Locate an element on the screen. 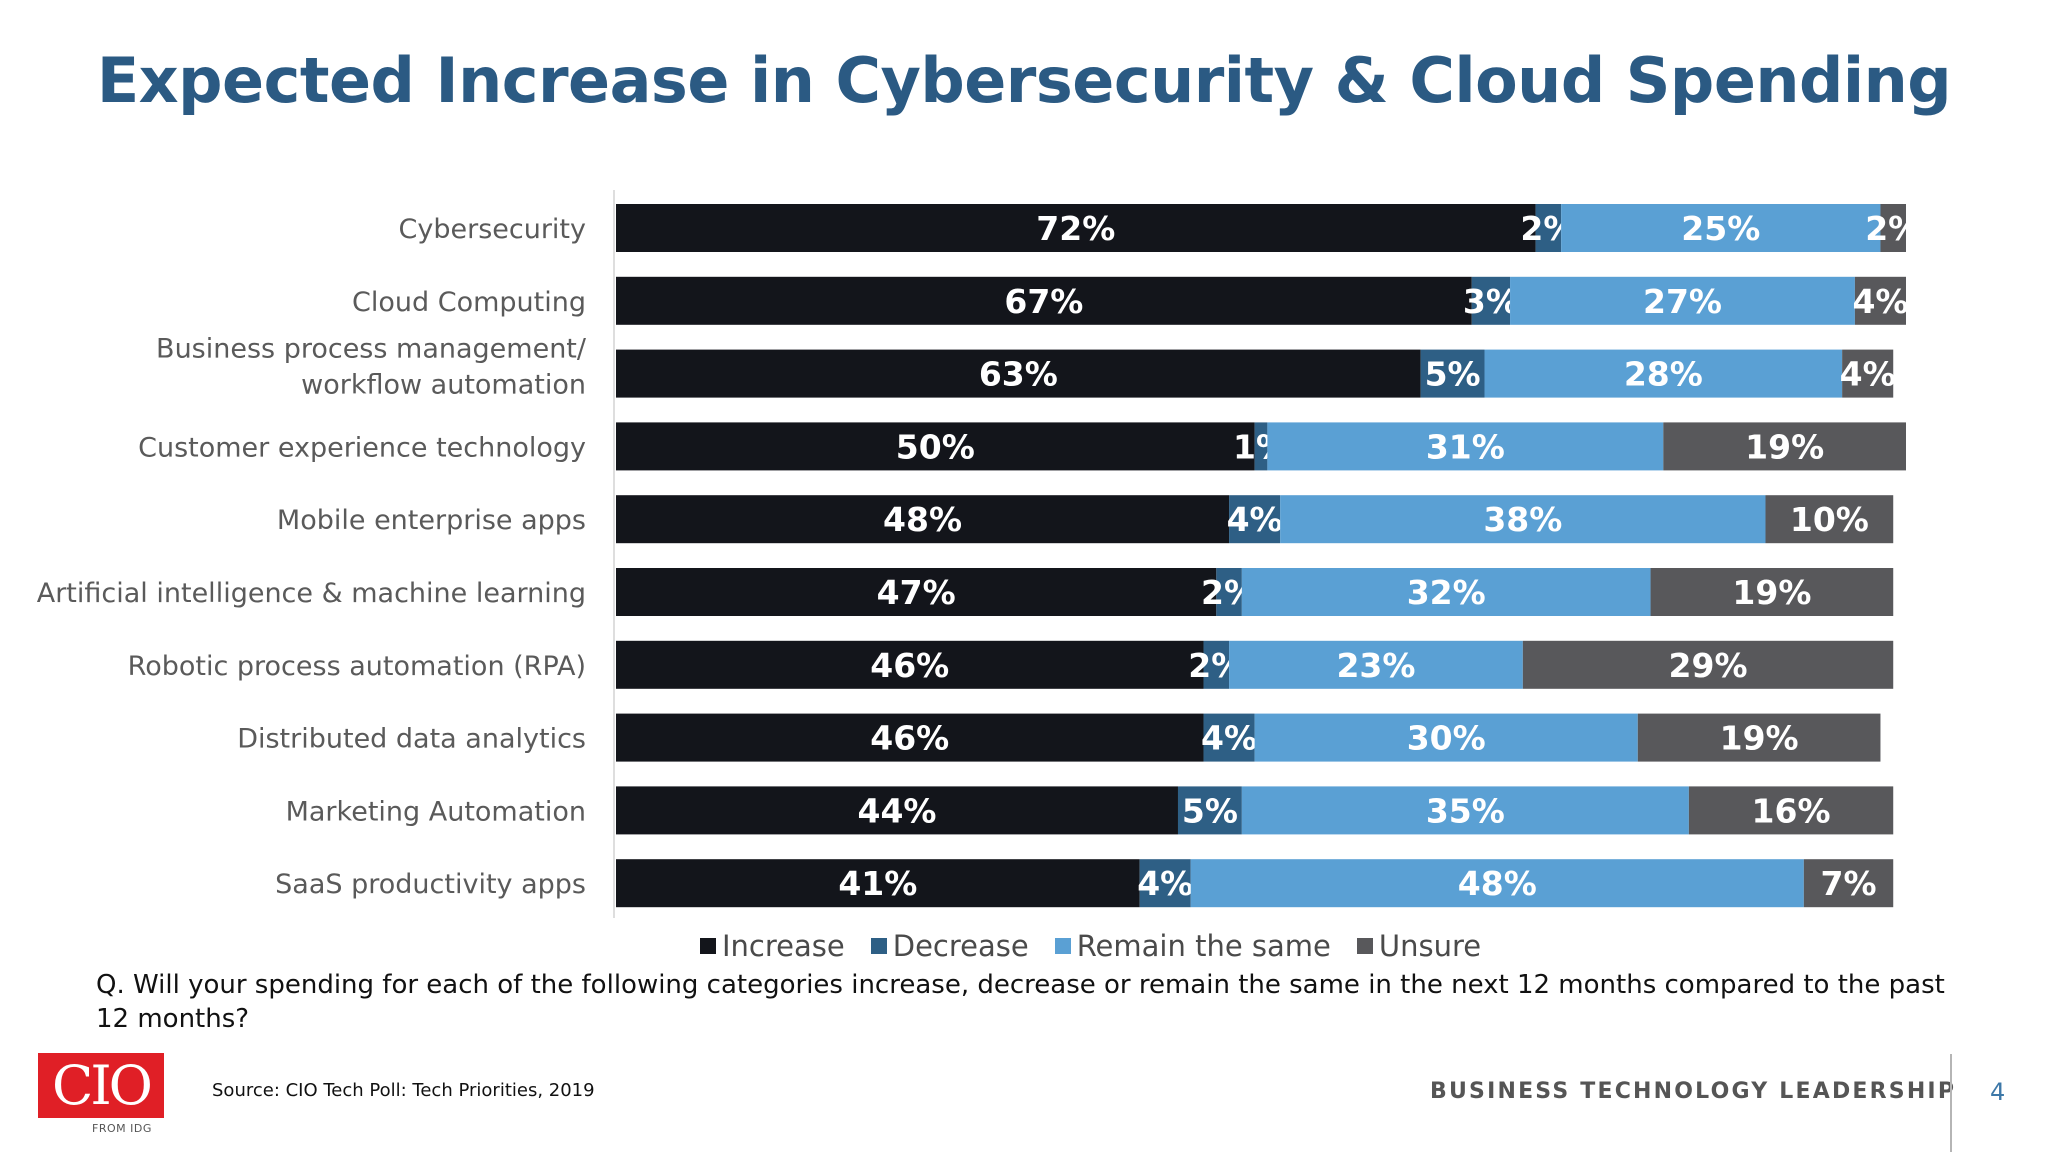 The image size is (2048, 1152). data-label-remain: 27% is located at coordinates (1682, 301).